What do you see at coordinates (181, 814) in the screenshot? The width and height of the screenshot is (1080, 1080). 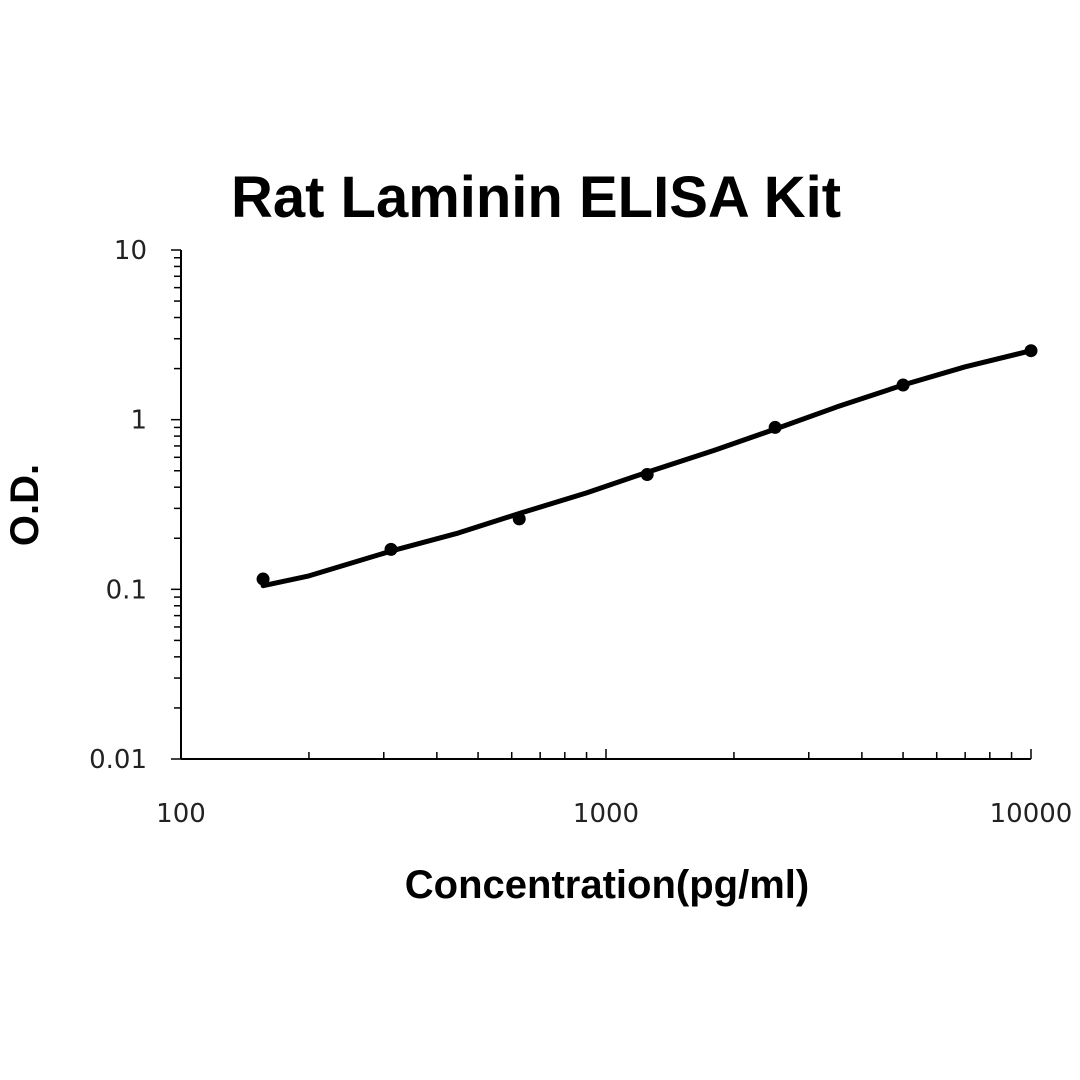 I see `x-tick-label: 100` at bounding box center [181, 814].